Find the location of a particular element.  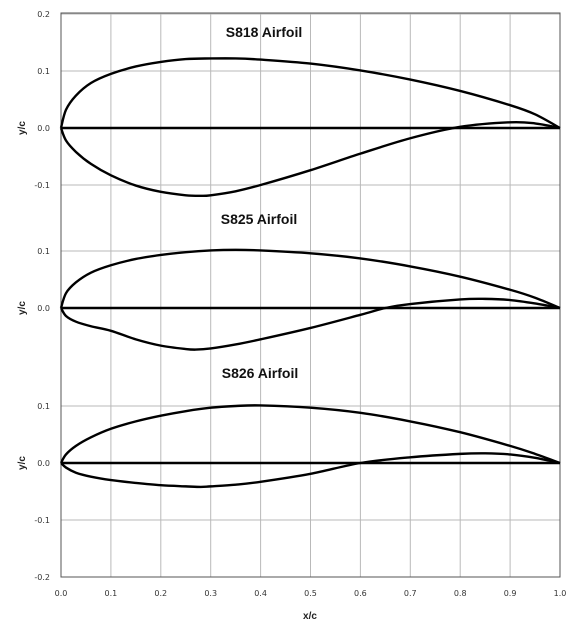

x-axis-label: x/c is located at coordinates (310, 616).